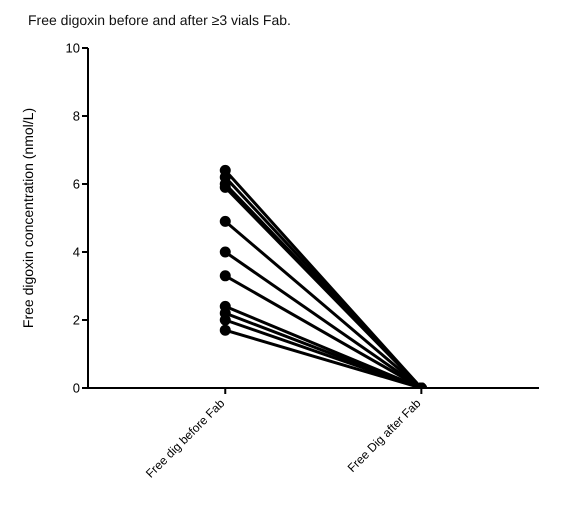  Describe the element at coordinates (76, 252) in the screenshot. I see `y-tick-label: 4` at that location.